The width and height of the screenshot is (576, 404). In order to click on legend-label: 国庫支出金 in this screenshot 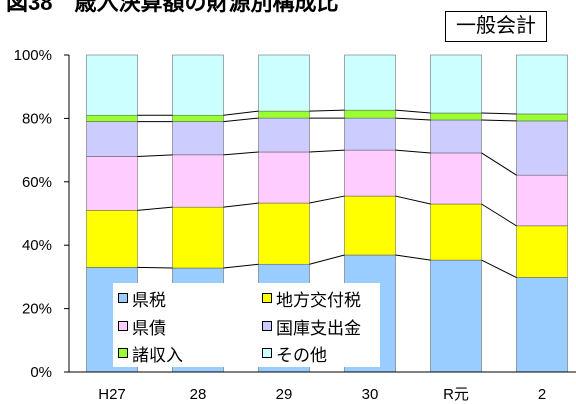, I will do `click(318, 328)`.